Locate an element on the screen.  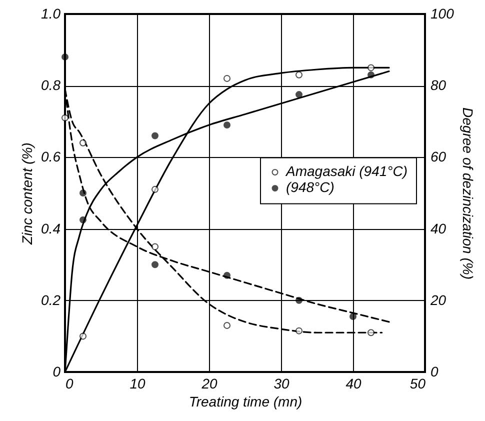
x-tick-label: 30 is located at coordinates (282, 384).